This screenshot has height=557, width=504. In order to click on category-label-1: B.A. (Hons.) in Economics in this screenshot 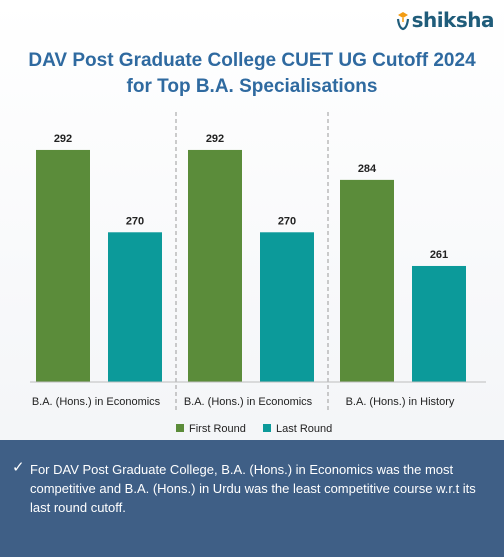, I will do `click(96, 402)`.